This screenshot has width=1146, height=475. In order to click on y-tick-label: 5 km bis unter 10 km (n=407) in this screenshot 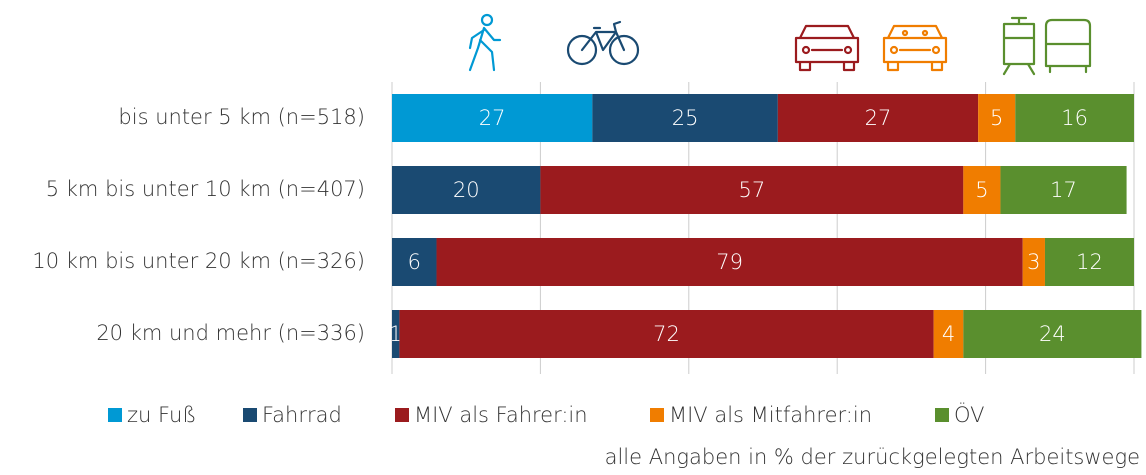, I will do `click(205, 189)`.